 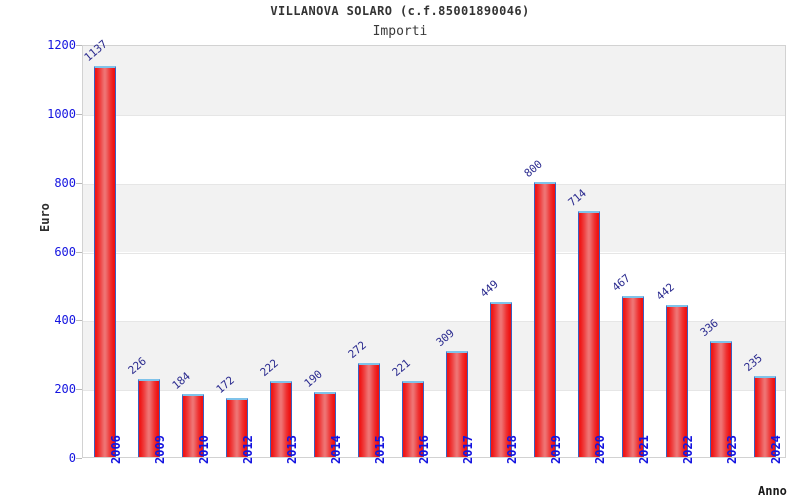 What do you see at coordinates (72, 458) in the screenshot?
I see `y-tick-label: 0` at bounding box center [72, 458].